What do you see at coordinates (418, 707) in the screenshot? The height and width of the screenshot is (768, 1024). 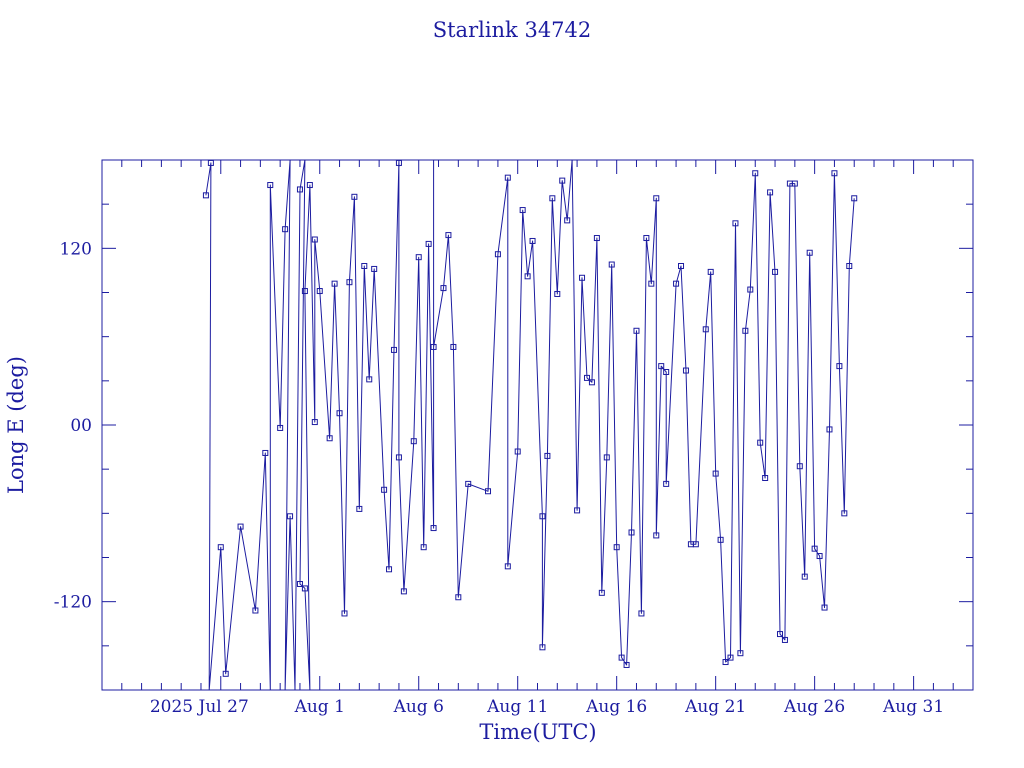 I see `x-tick-label: Aug 6` at bounding box center [418, 707].